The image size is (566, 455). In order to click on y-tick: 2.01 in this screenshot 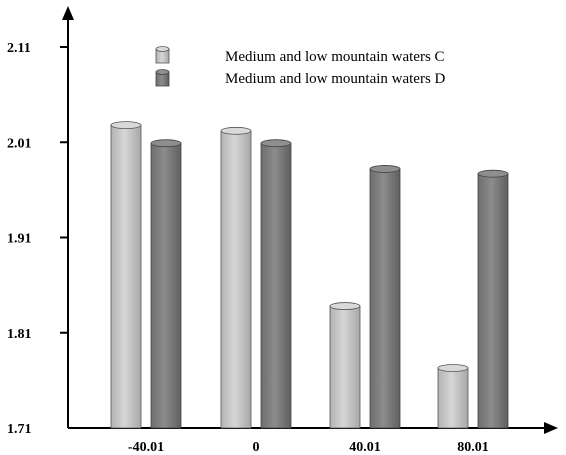, I will do `click(37, 143)`.